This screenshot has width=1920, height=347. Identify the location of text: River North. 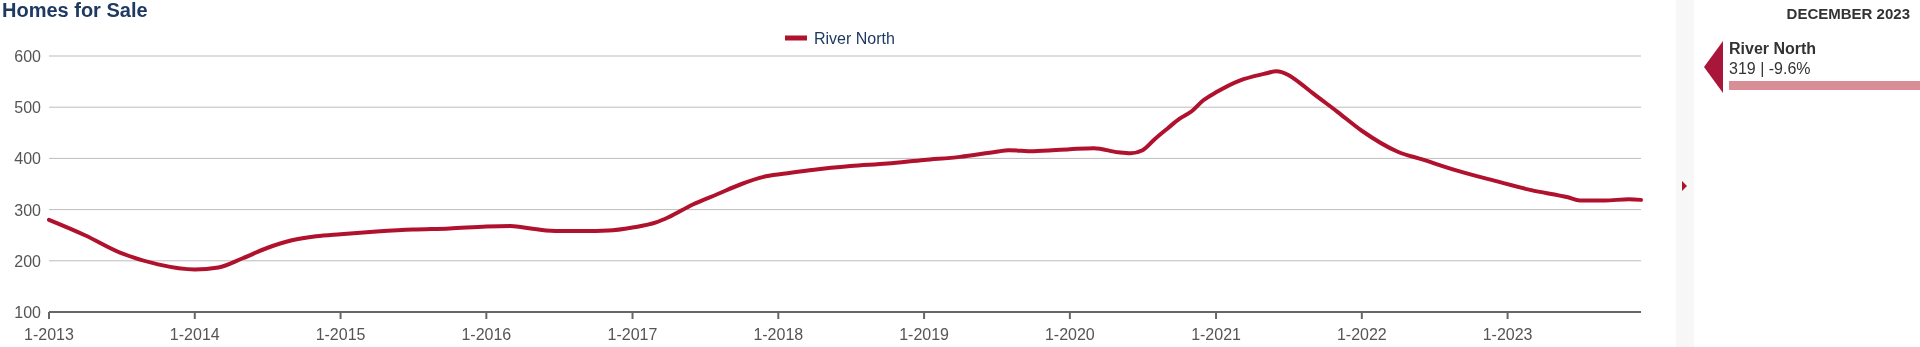
(1773, 48).